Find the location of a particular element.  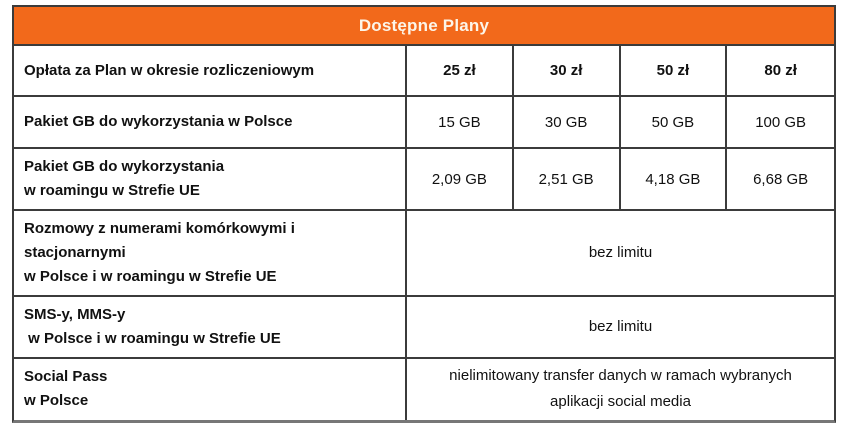

row-label-line: w roamingu w Strefie UE is located at coordinates (112, 190).